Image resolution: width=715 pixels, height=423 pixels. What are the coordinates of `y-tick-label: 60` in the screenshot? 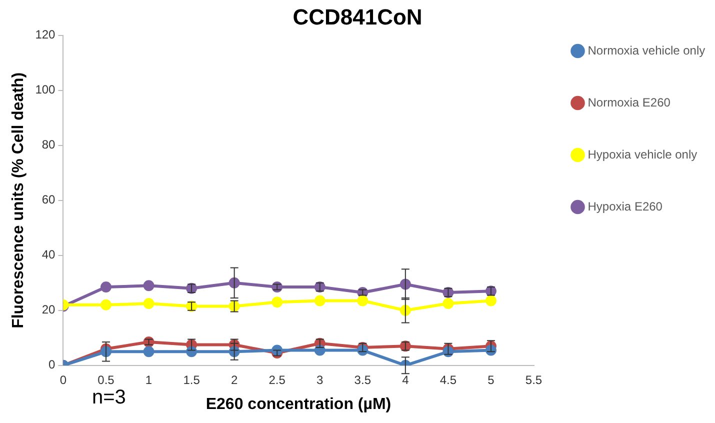 It's located at (49, 199).